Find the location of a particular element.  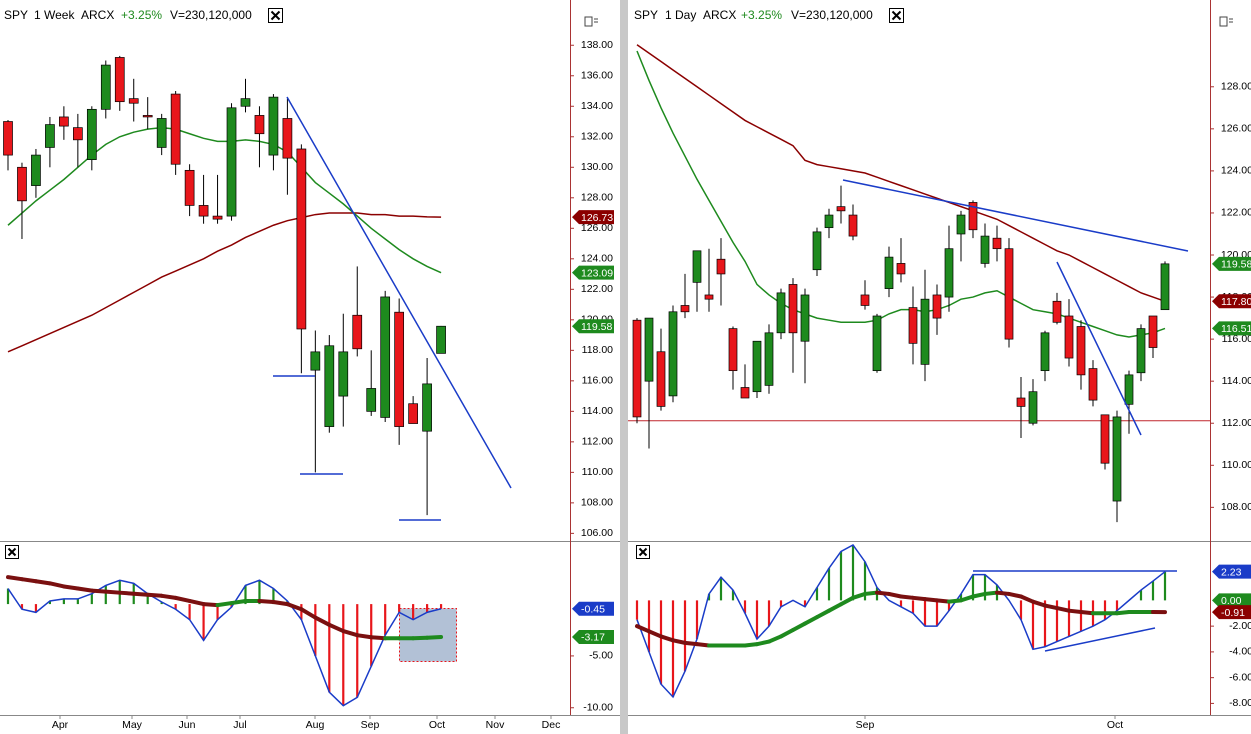

interval: 1 Week is located at coordinates (54, 15).